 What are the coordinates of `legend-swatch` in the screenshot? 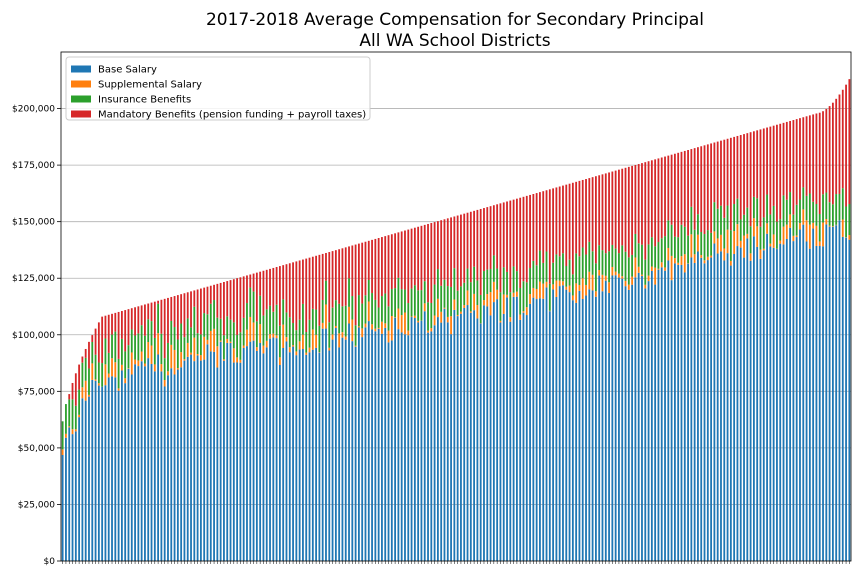 It's located at (81, 99).